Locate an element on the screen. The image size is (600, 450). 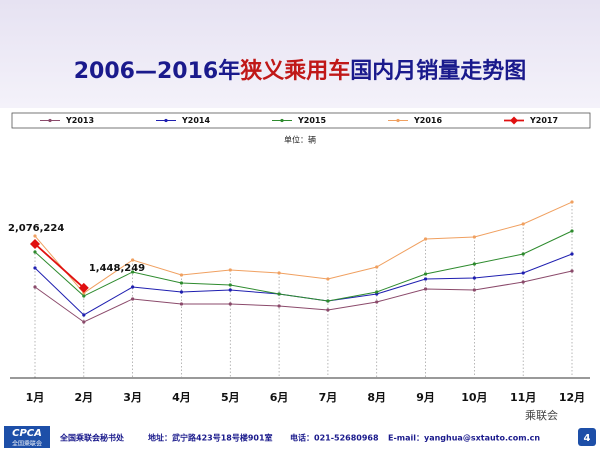
title-part: 国内月销量走势图 is located at coordinates (438, 71).